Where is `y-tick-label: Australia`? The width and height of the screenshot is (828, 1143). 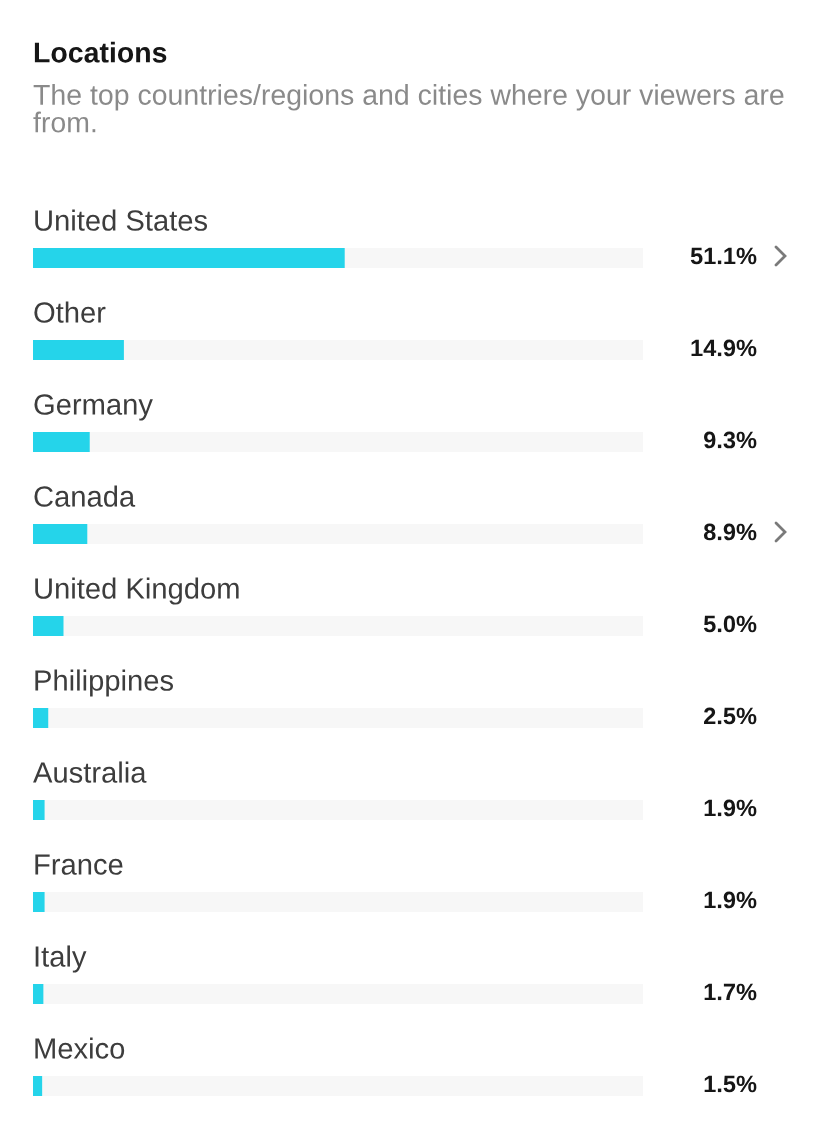 y-tick-label: Australia is located at coordinates (90, 772).